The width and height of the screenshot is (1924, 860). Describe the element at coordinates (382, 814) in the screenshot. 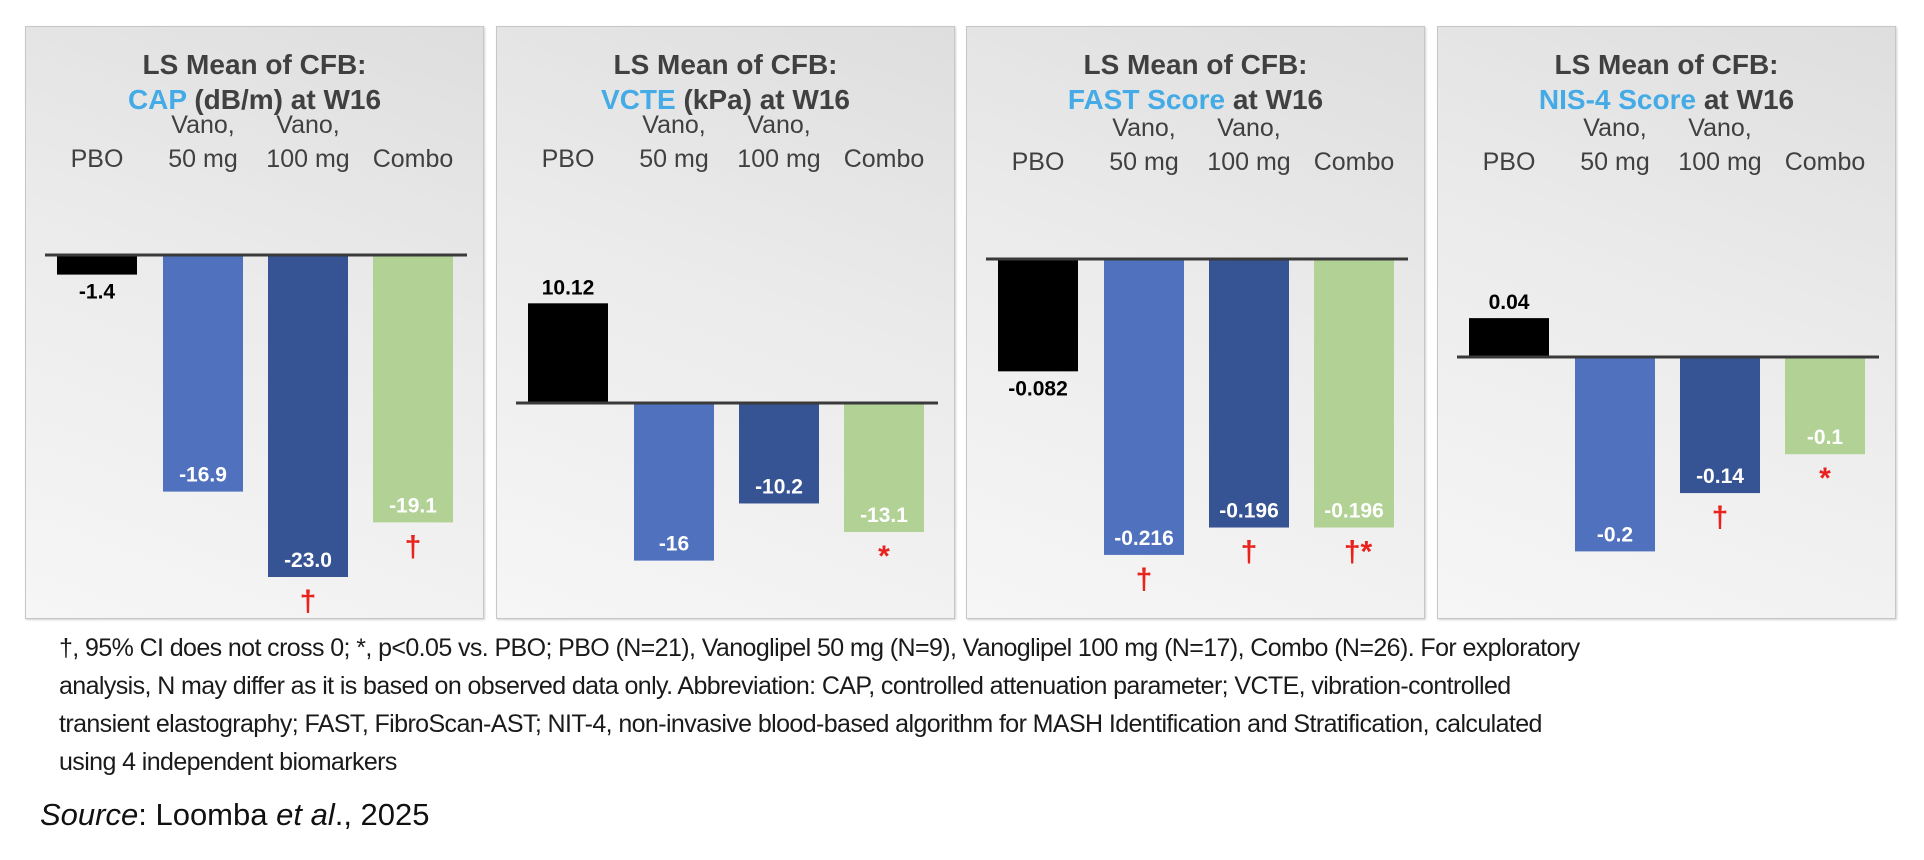

I see `source-year: ., 2025` at that location.